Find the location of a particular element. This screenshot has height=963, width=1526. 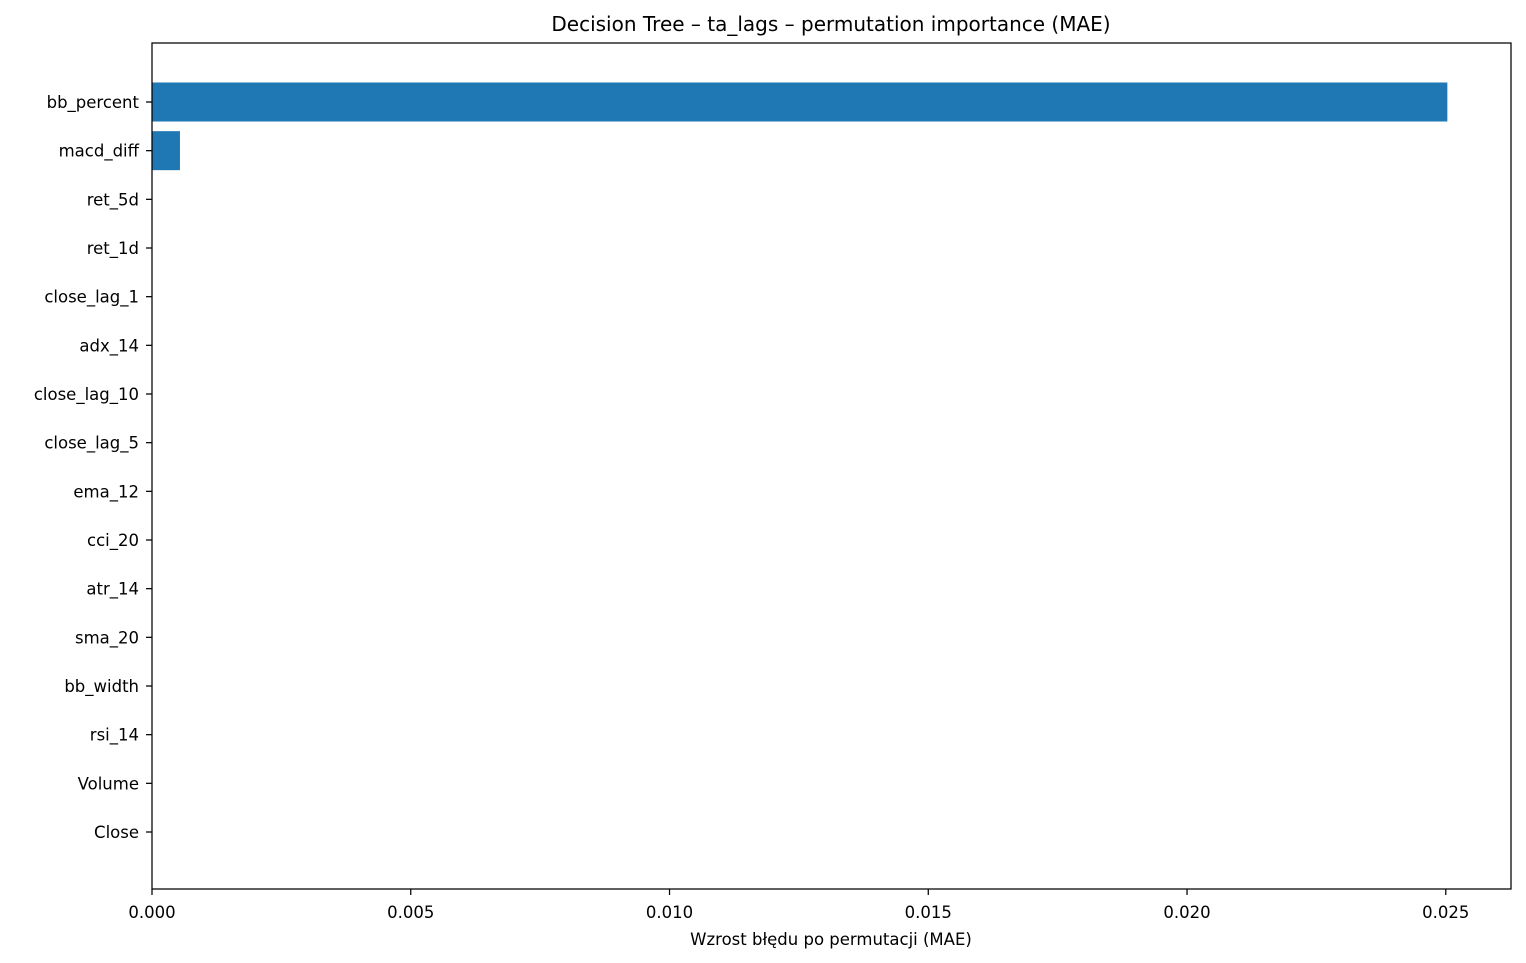

y-tick-label: bb_percent is located at coordinates (93, 103).